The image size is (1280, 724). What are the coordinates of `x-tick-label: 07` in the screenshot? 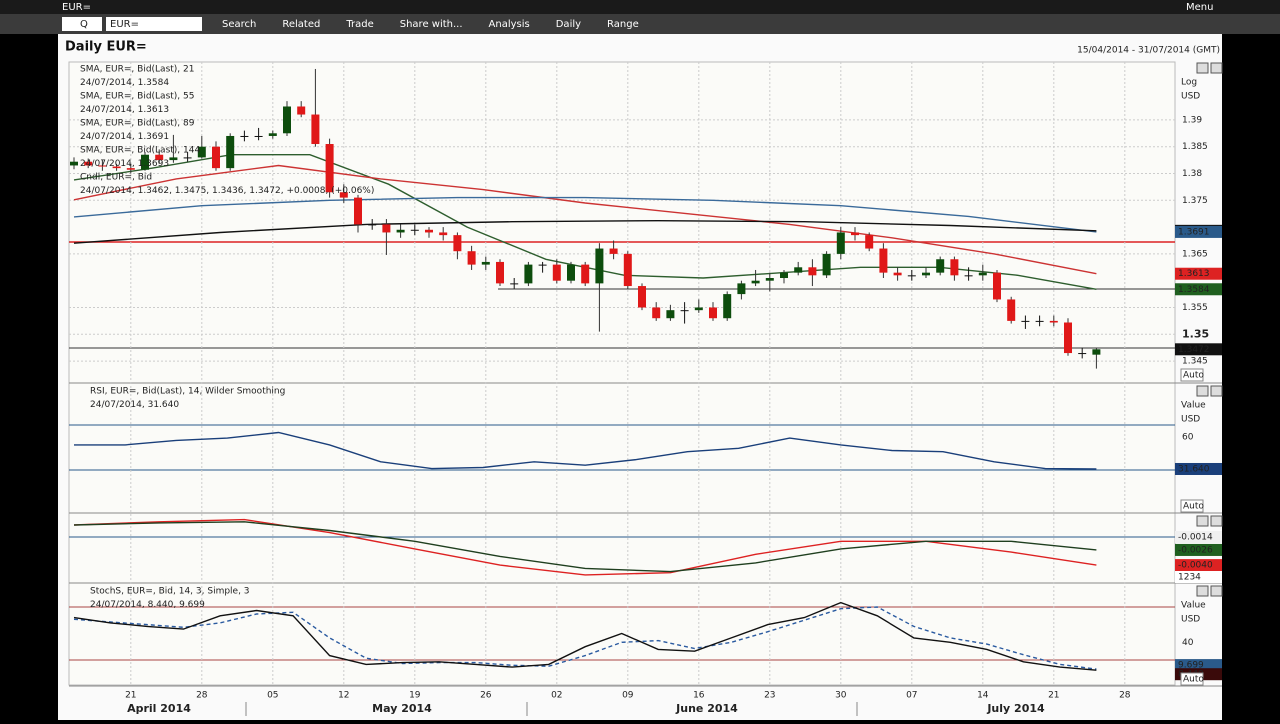 It's located at (911, 696).